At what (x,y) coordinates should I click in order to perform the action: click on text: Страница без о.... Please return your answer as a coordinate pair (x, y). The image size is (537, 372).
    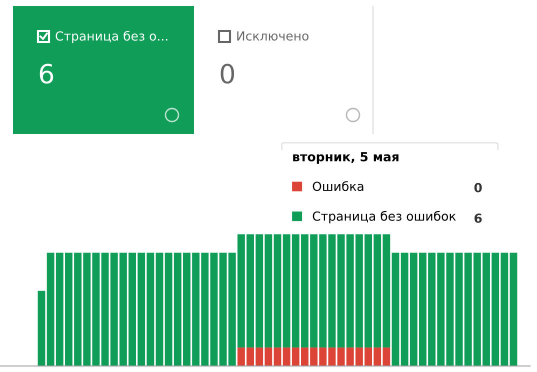
    Looking at the image, I should click on (112, 37).